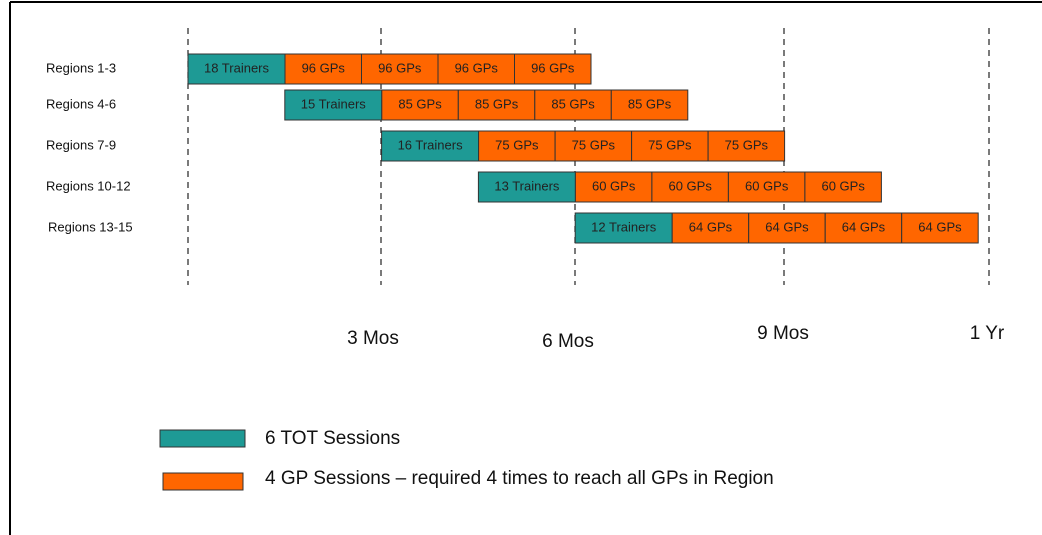 Image resolution: width=1042 pixels, height=535 pixels. I want to click on legend-swatch-tot, so click(202, 438).